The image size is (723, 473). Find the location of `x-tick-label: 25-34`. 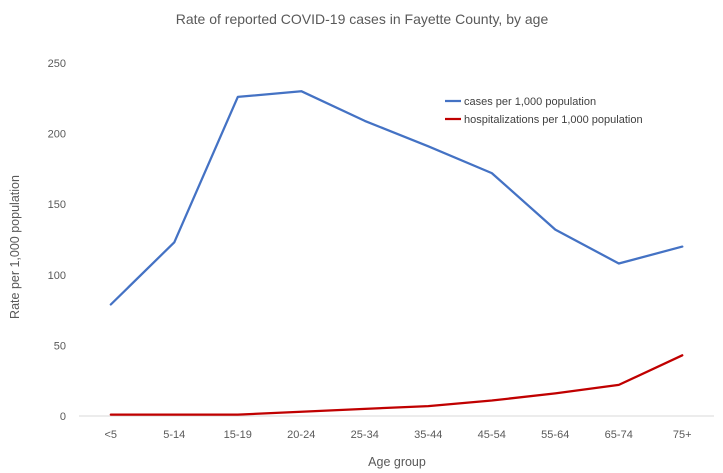

x-tick-label: 25-34 is located at coordinates (365, 435).